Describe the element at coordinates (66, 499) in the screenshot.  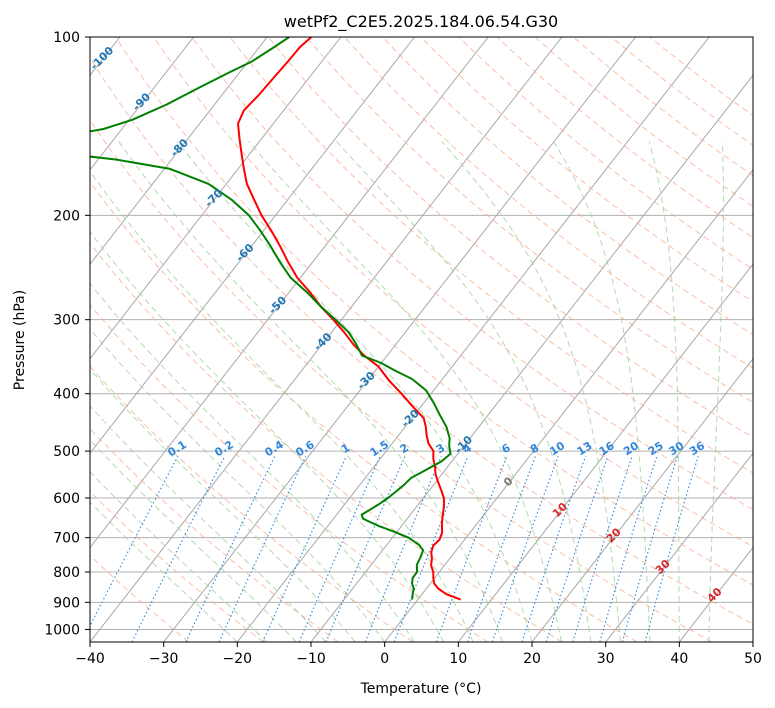
I see `y-tick-label: 600` at that location.